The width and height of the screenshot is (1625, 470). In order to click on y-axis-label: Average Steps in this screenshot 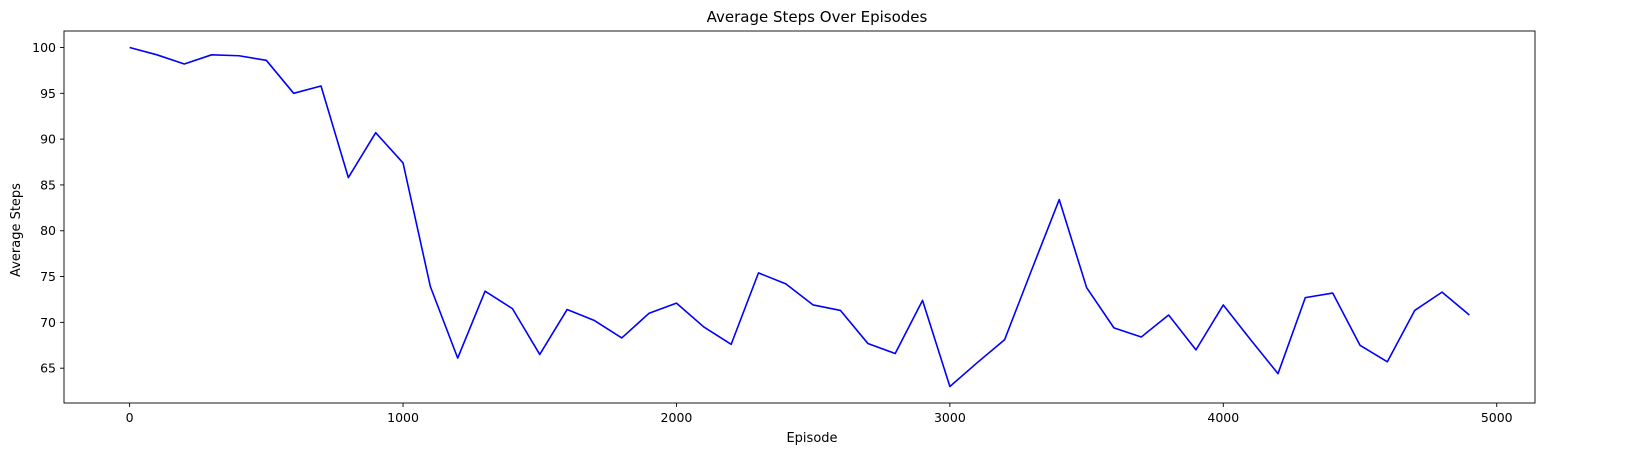, I will do `click(16, 230)`.